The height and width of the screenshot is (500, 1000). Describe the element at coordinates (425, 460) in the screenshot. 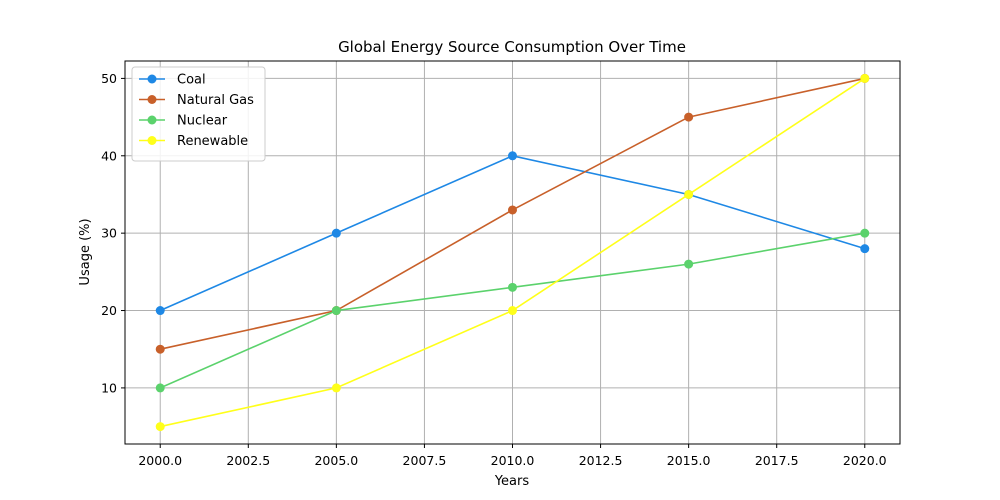

I see `x-tick-label: 2007.5` at that location.